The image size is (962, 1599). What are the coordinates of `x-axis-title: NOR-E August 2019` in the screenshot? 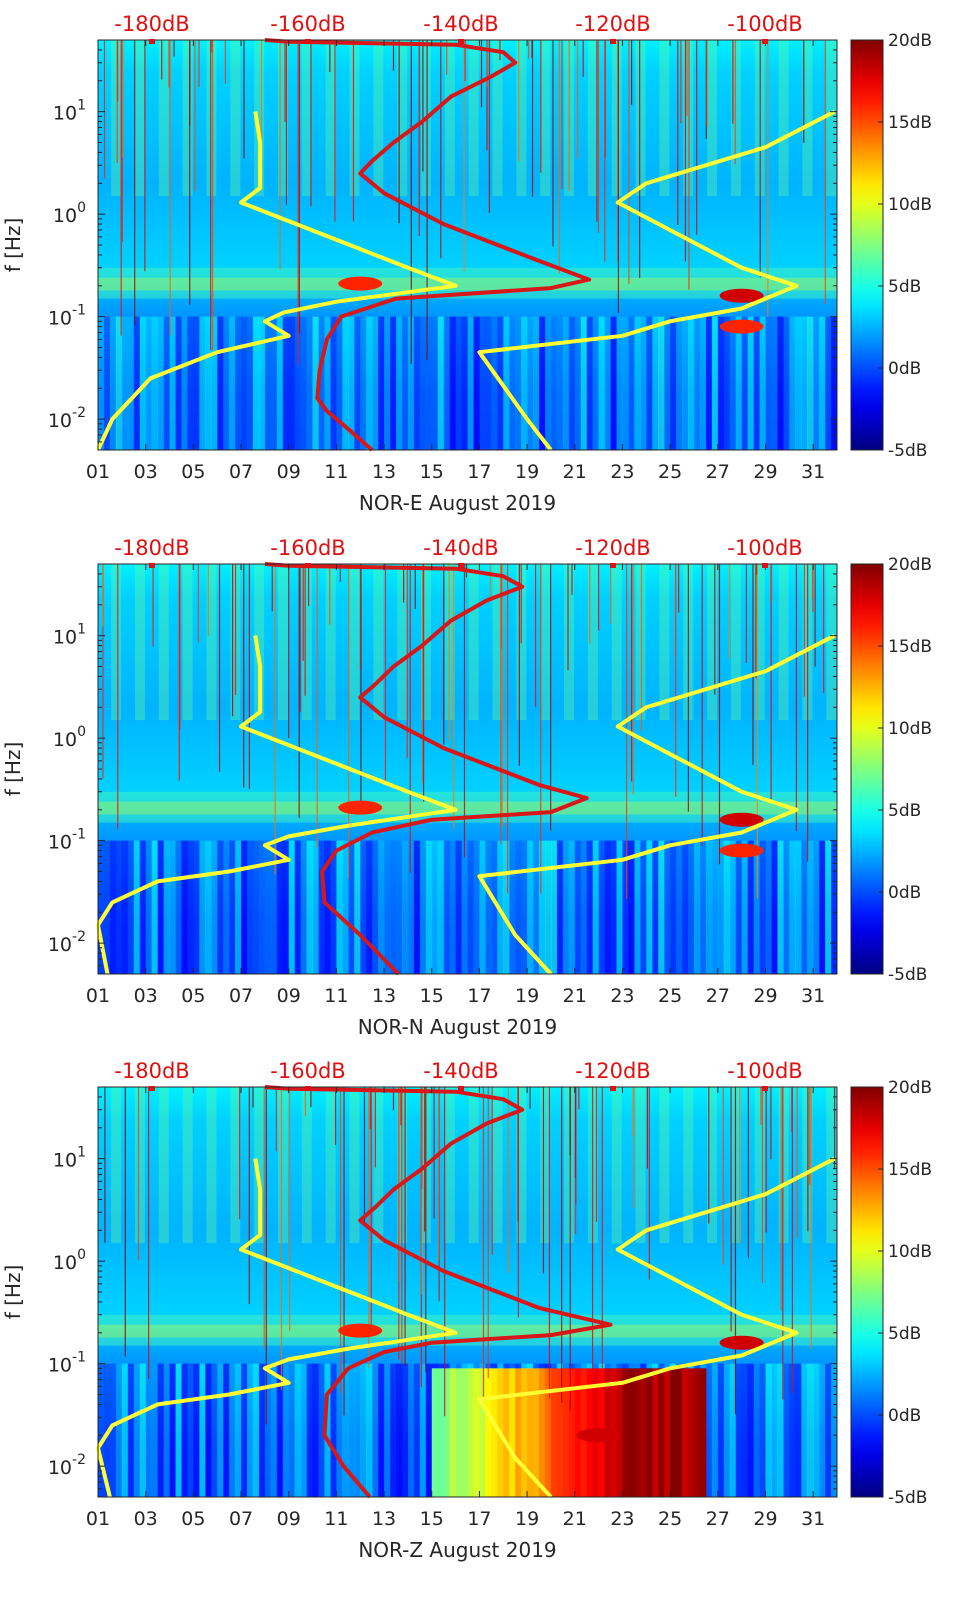 It's located at (457, 503).